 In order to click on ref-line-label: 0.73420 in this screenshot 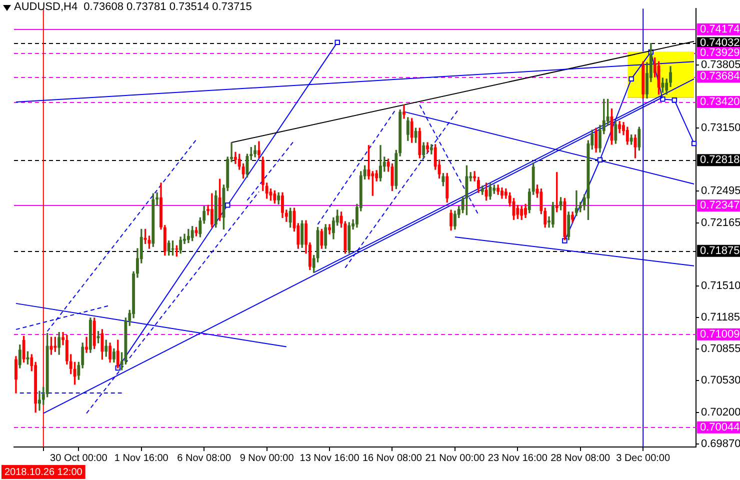, I will do `click(720, 102)`.